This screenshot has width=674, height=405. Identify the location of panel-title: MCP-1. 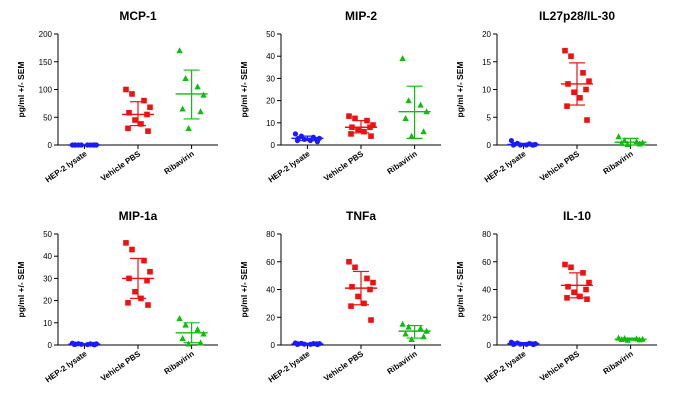
(138, 16).